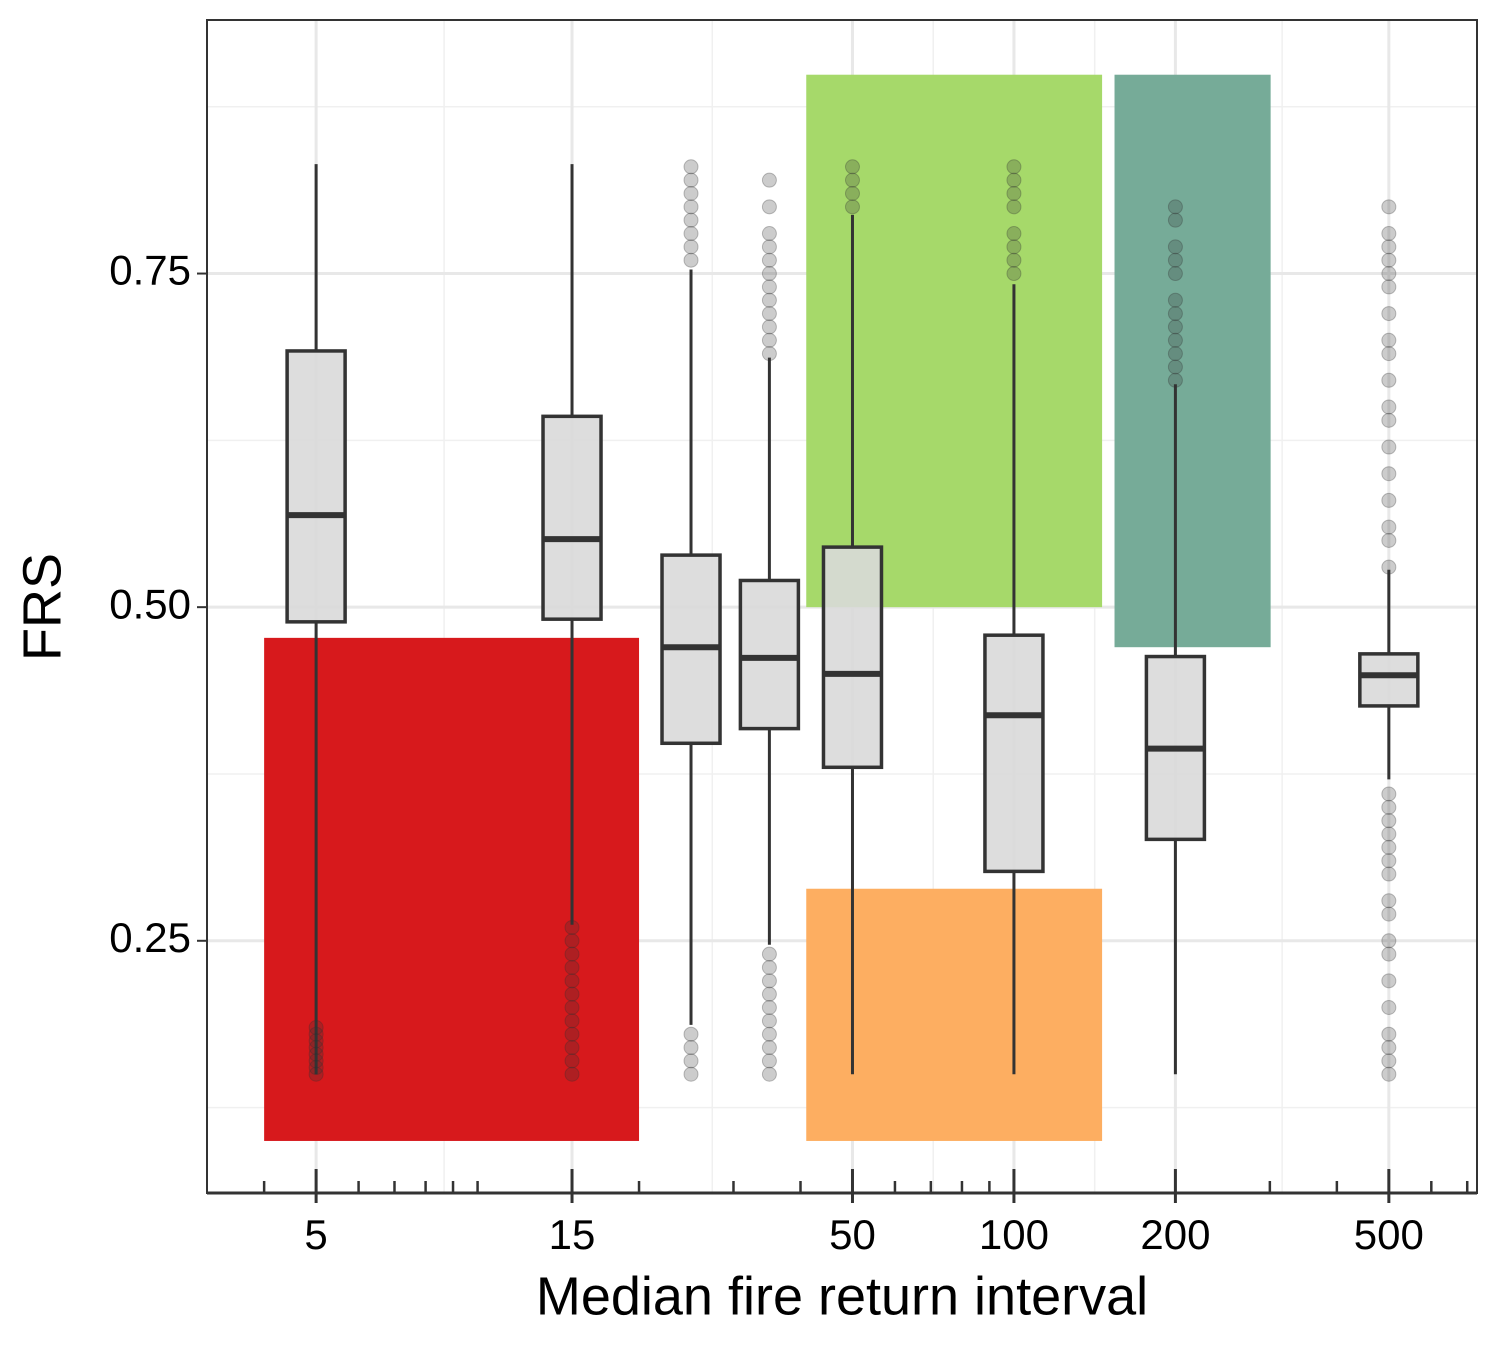 This screenshot has width=1500, height=1350. Describe the element at coordinates (842, 1296) in the screenshot. I see `x-axis-title: Median fire return interval` at that location.